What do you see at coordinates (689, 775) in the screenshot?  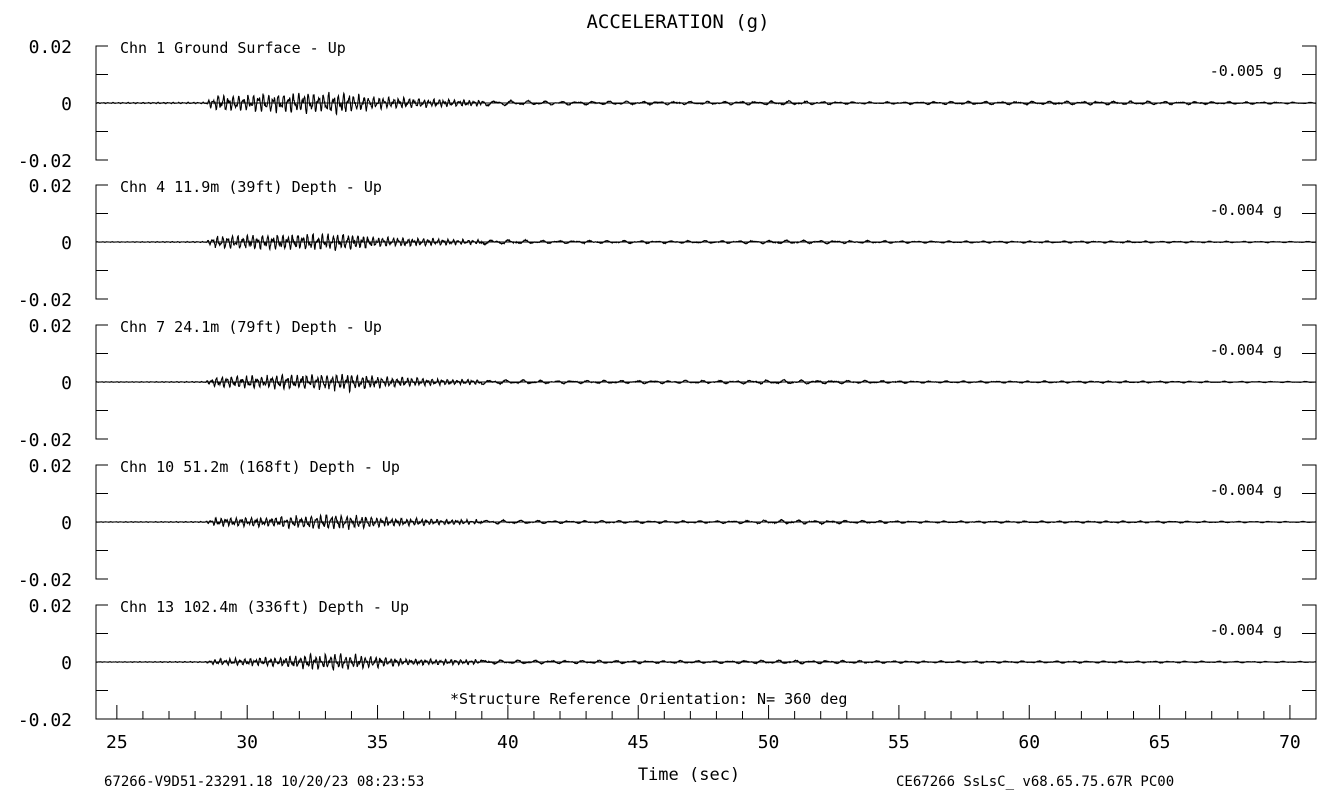 I see `x-axis-label: Time (sec)` at bounding box center [689, 775].